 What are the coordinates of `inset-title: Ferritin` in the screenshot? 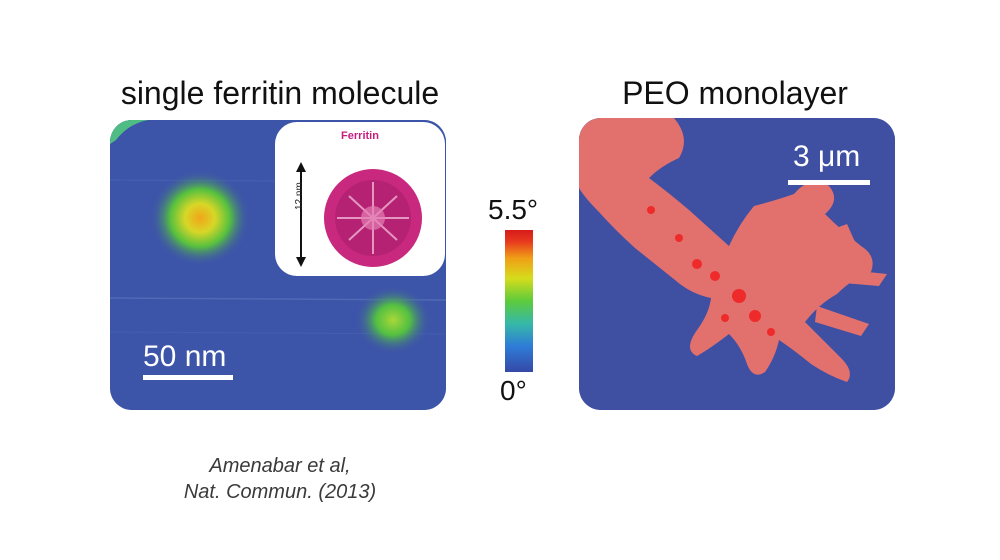 It's located at (360, 136).